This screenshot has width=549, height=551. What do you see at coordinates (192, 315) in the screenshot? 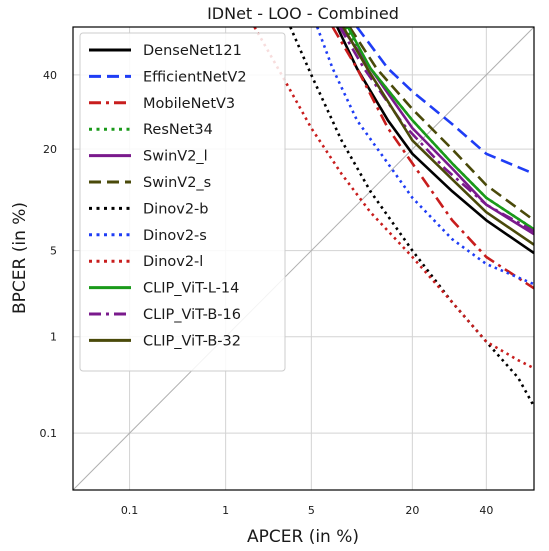
I see `legend-label: CLIP_ViT-B-16` at bounding box center [192, 315].